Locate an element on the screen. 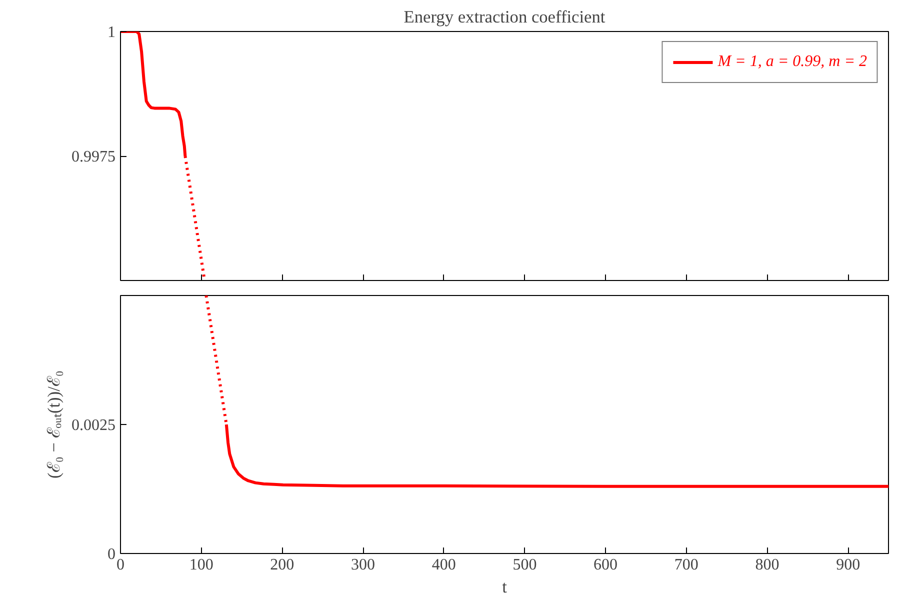  x-tick-label: 500 is located at coordinates (524, 565).